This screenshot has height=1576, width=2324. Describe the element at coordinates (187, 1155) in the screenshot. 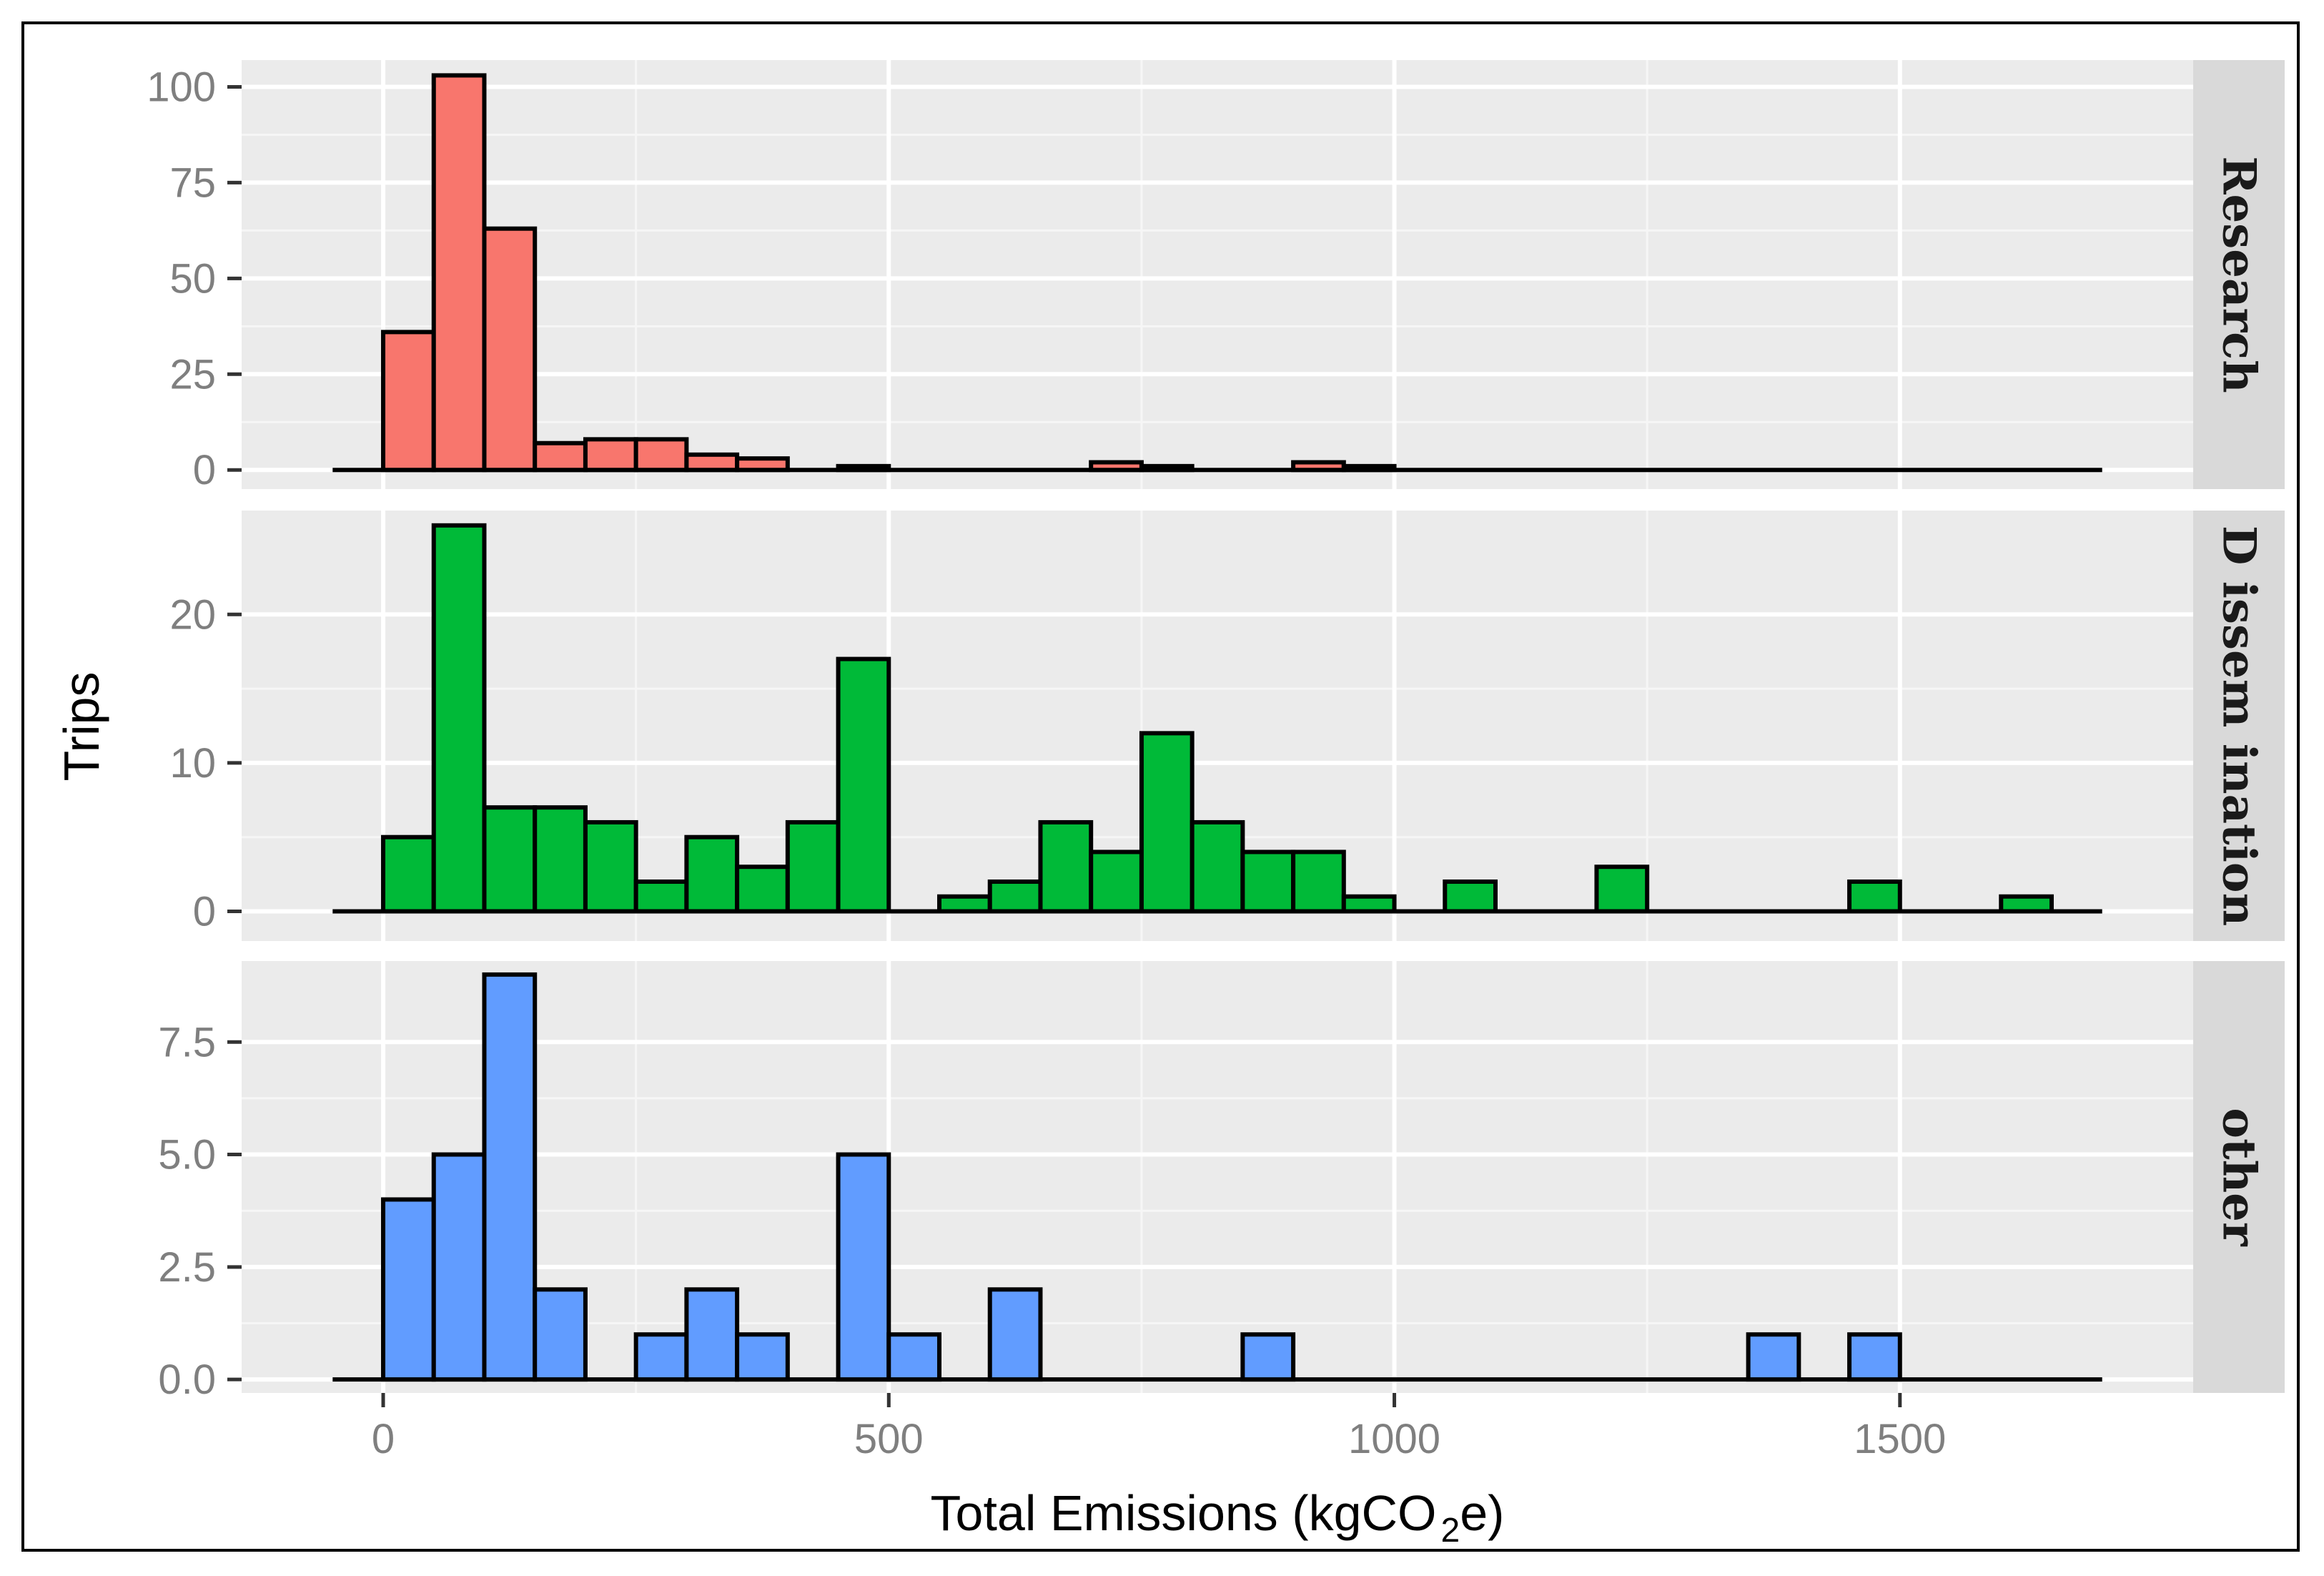

I see `y-tick-label: 5.0` at that location.